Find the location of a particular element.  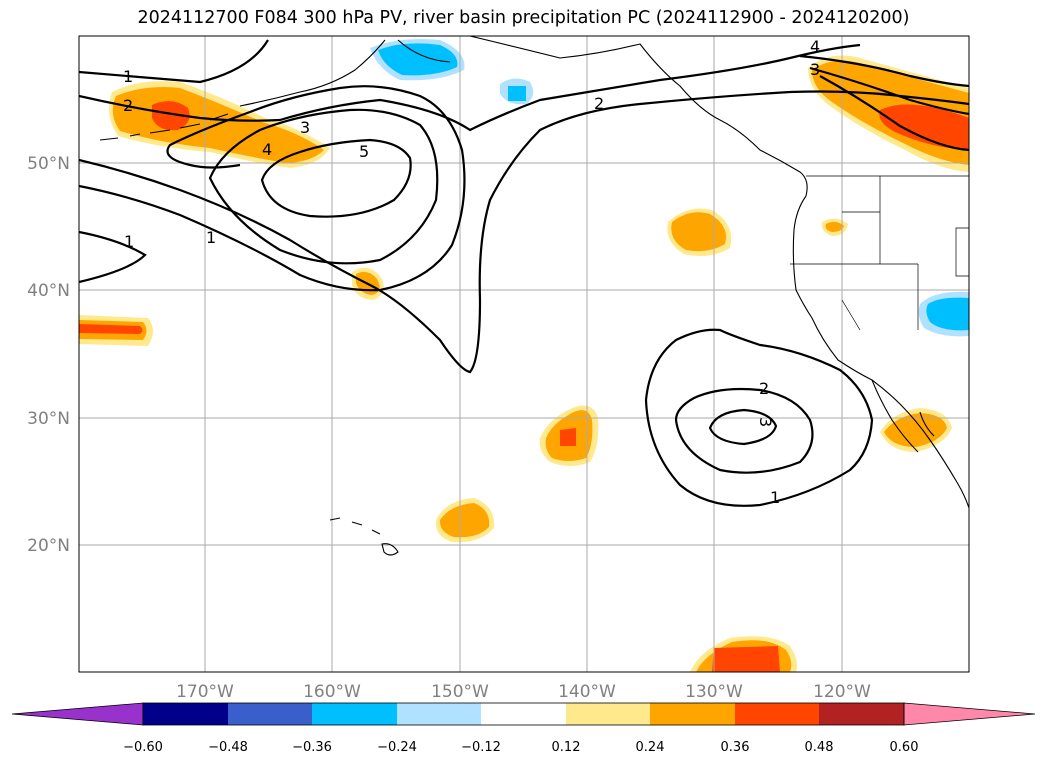

contour-label: 5 is located at coordinates (364, 151).